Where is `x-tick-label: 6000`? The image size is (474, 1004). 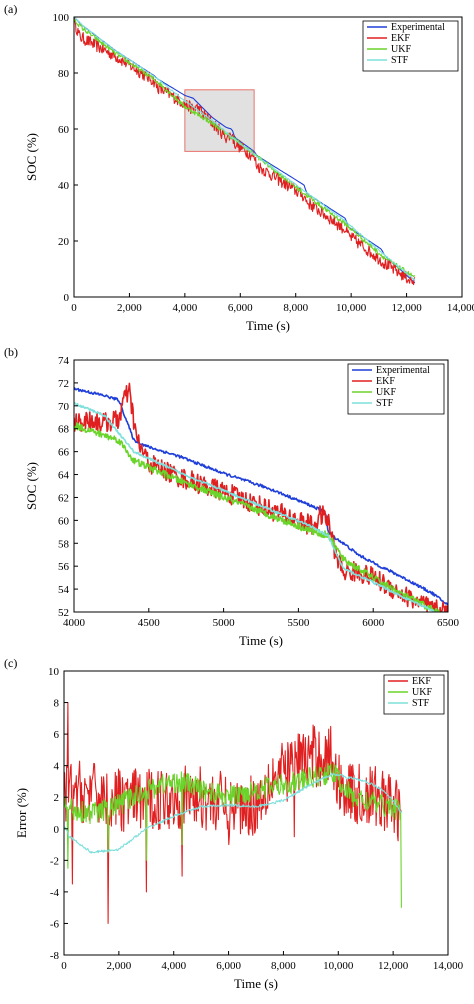 x-tick-label: 6000 is located at coordinates (373, 623).